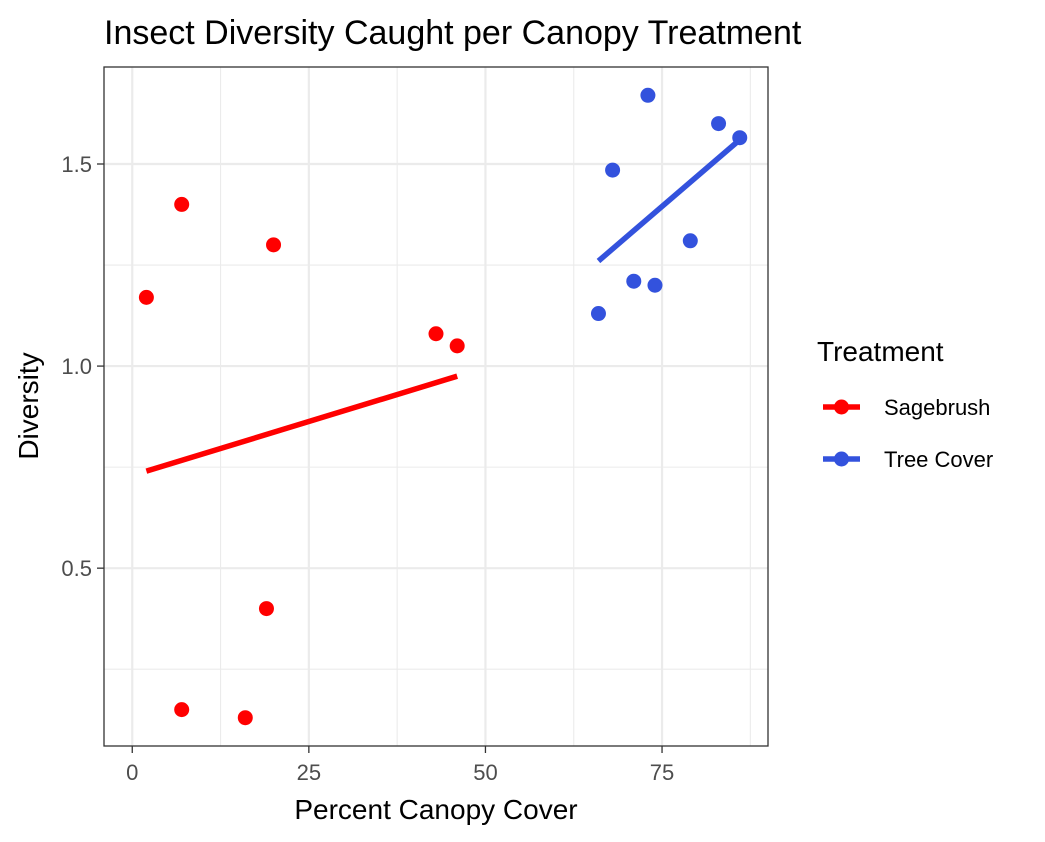 The height and width of the screenshot is (842, 1045). I want to click on x-axis: 0 25 50 75, so click(400, 765).